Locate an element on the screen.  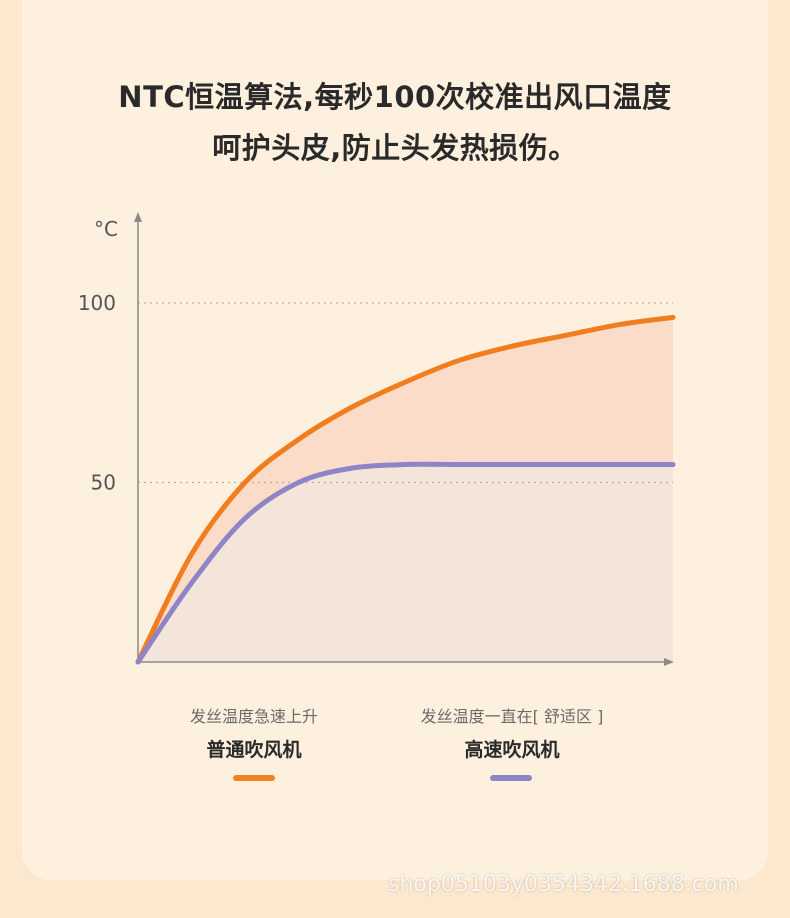
y-tick-label-50: 50 is located at coordinates (103, 483).